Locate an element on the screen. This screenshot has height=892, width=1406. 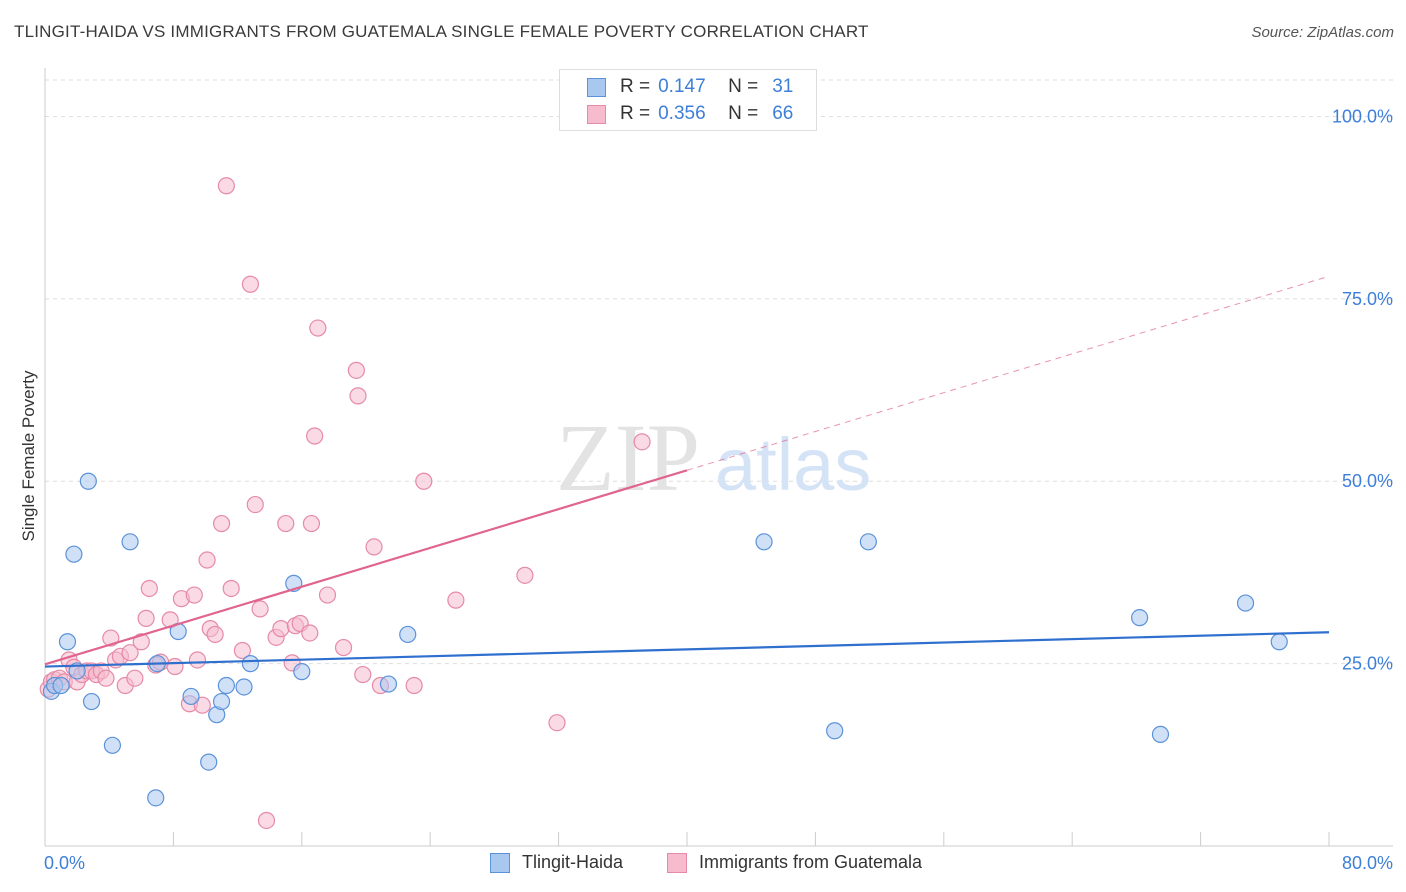
watermark-zip: ZIP is located at coordinates (628, 457).